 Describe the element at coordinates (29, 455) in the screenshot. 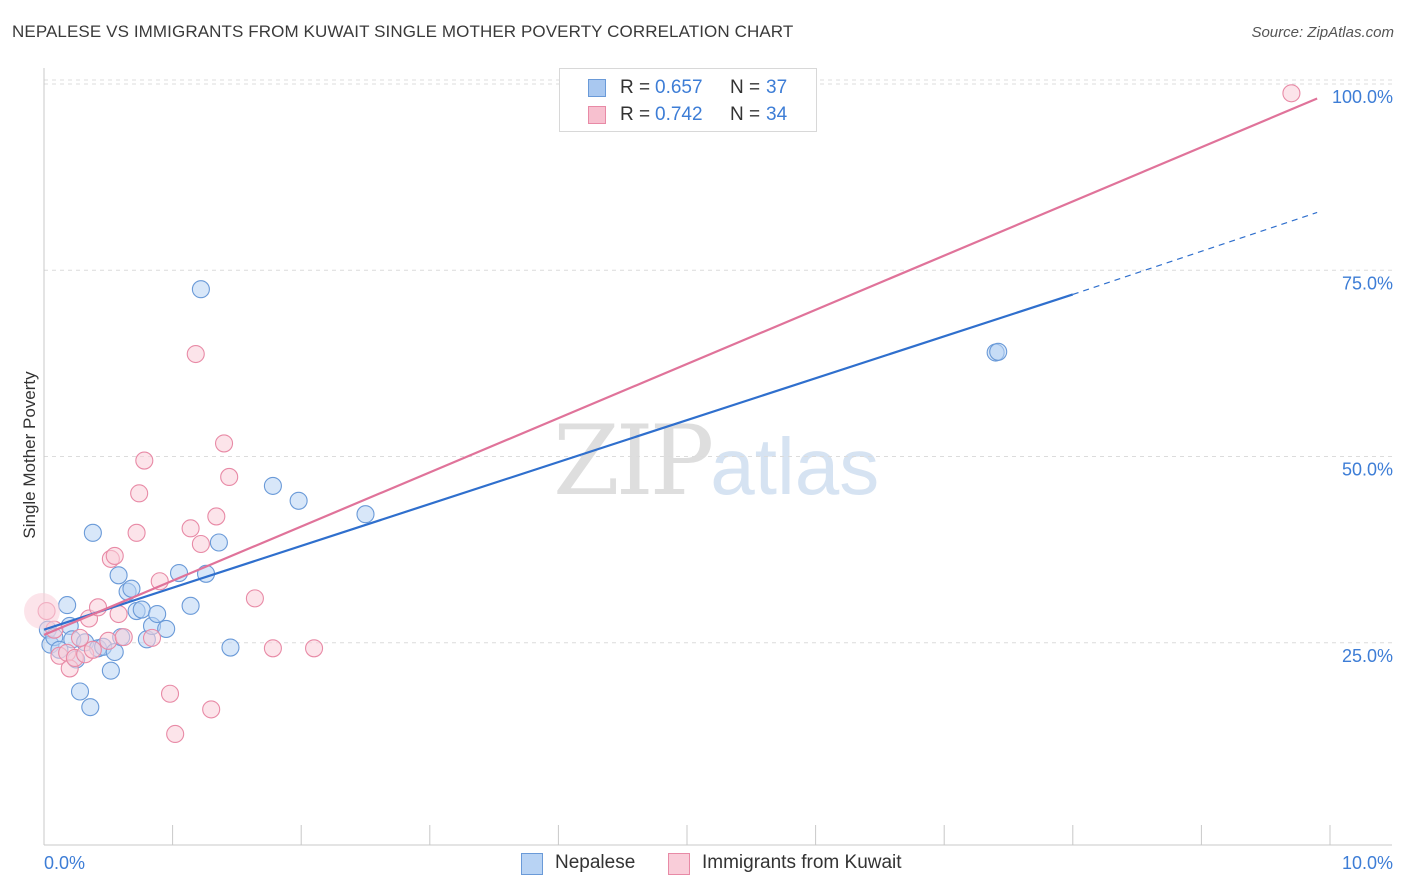

I see `y-axis-title: Single Mother Poverty` at that location.